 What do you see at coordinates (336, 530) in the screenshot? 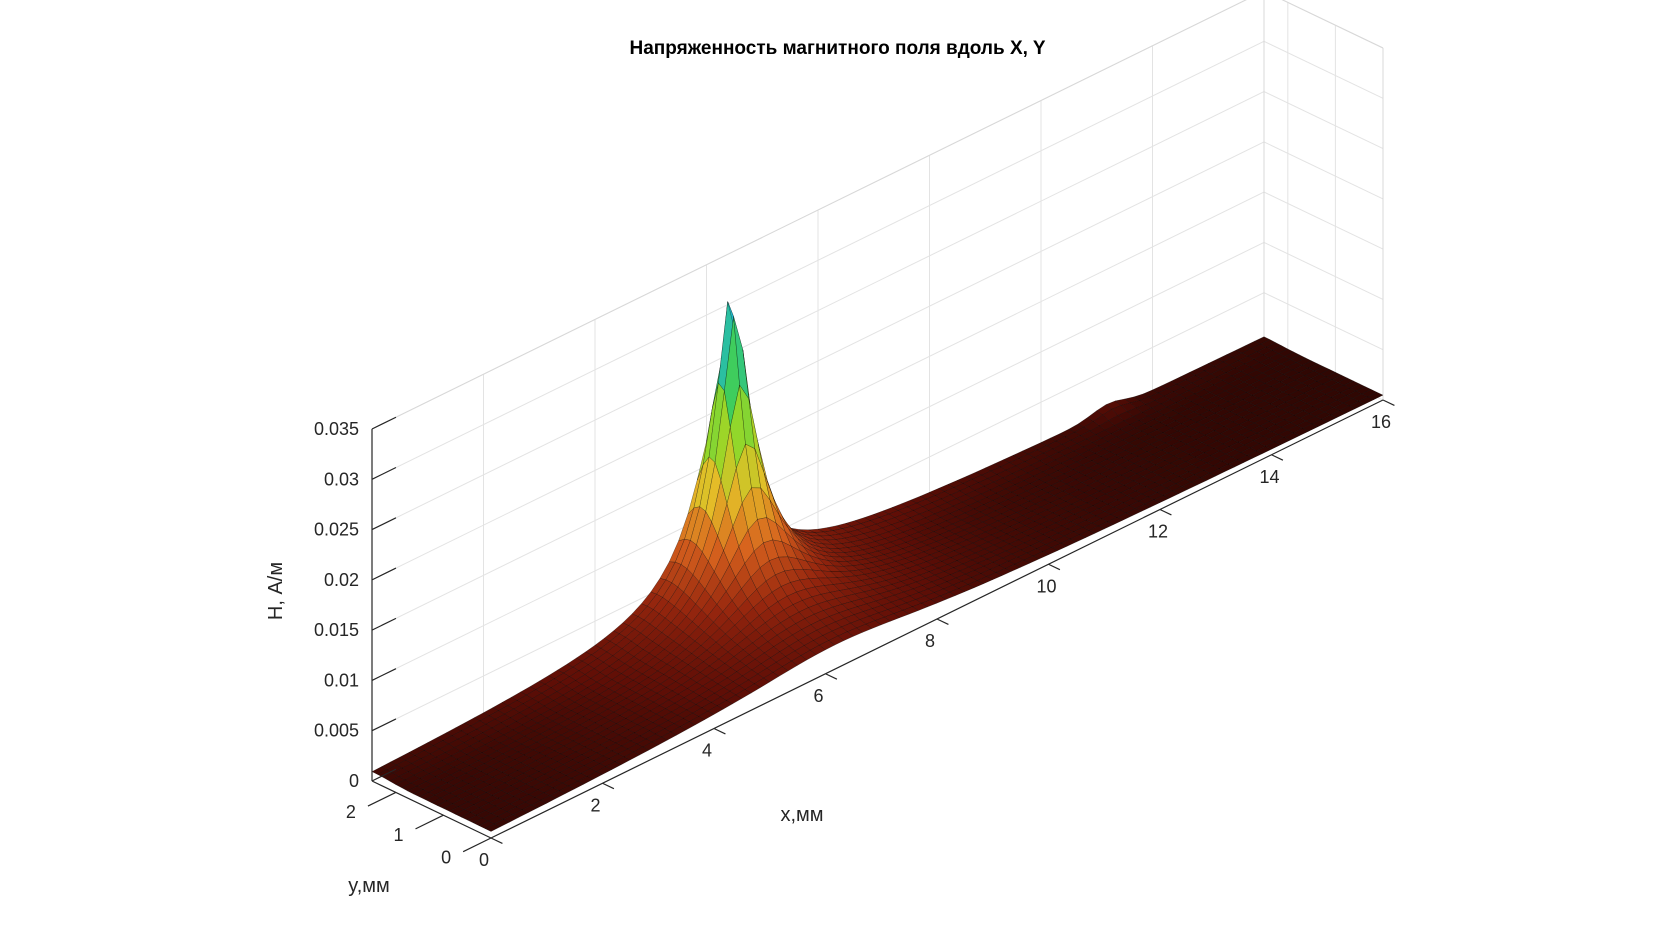
I see `z-tick-label: 0.025` at bounding box center [336, 530].